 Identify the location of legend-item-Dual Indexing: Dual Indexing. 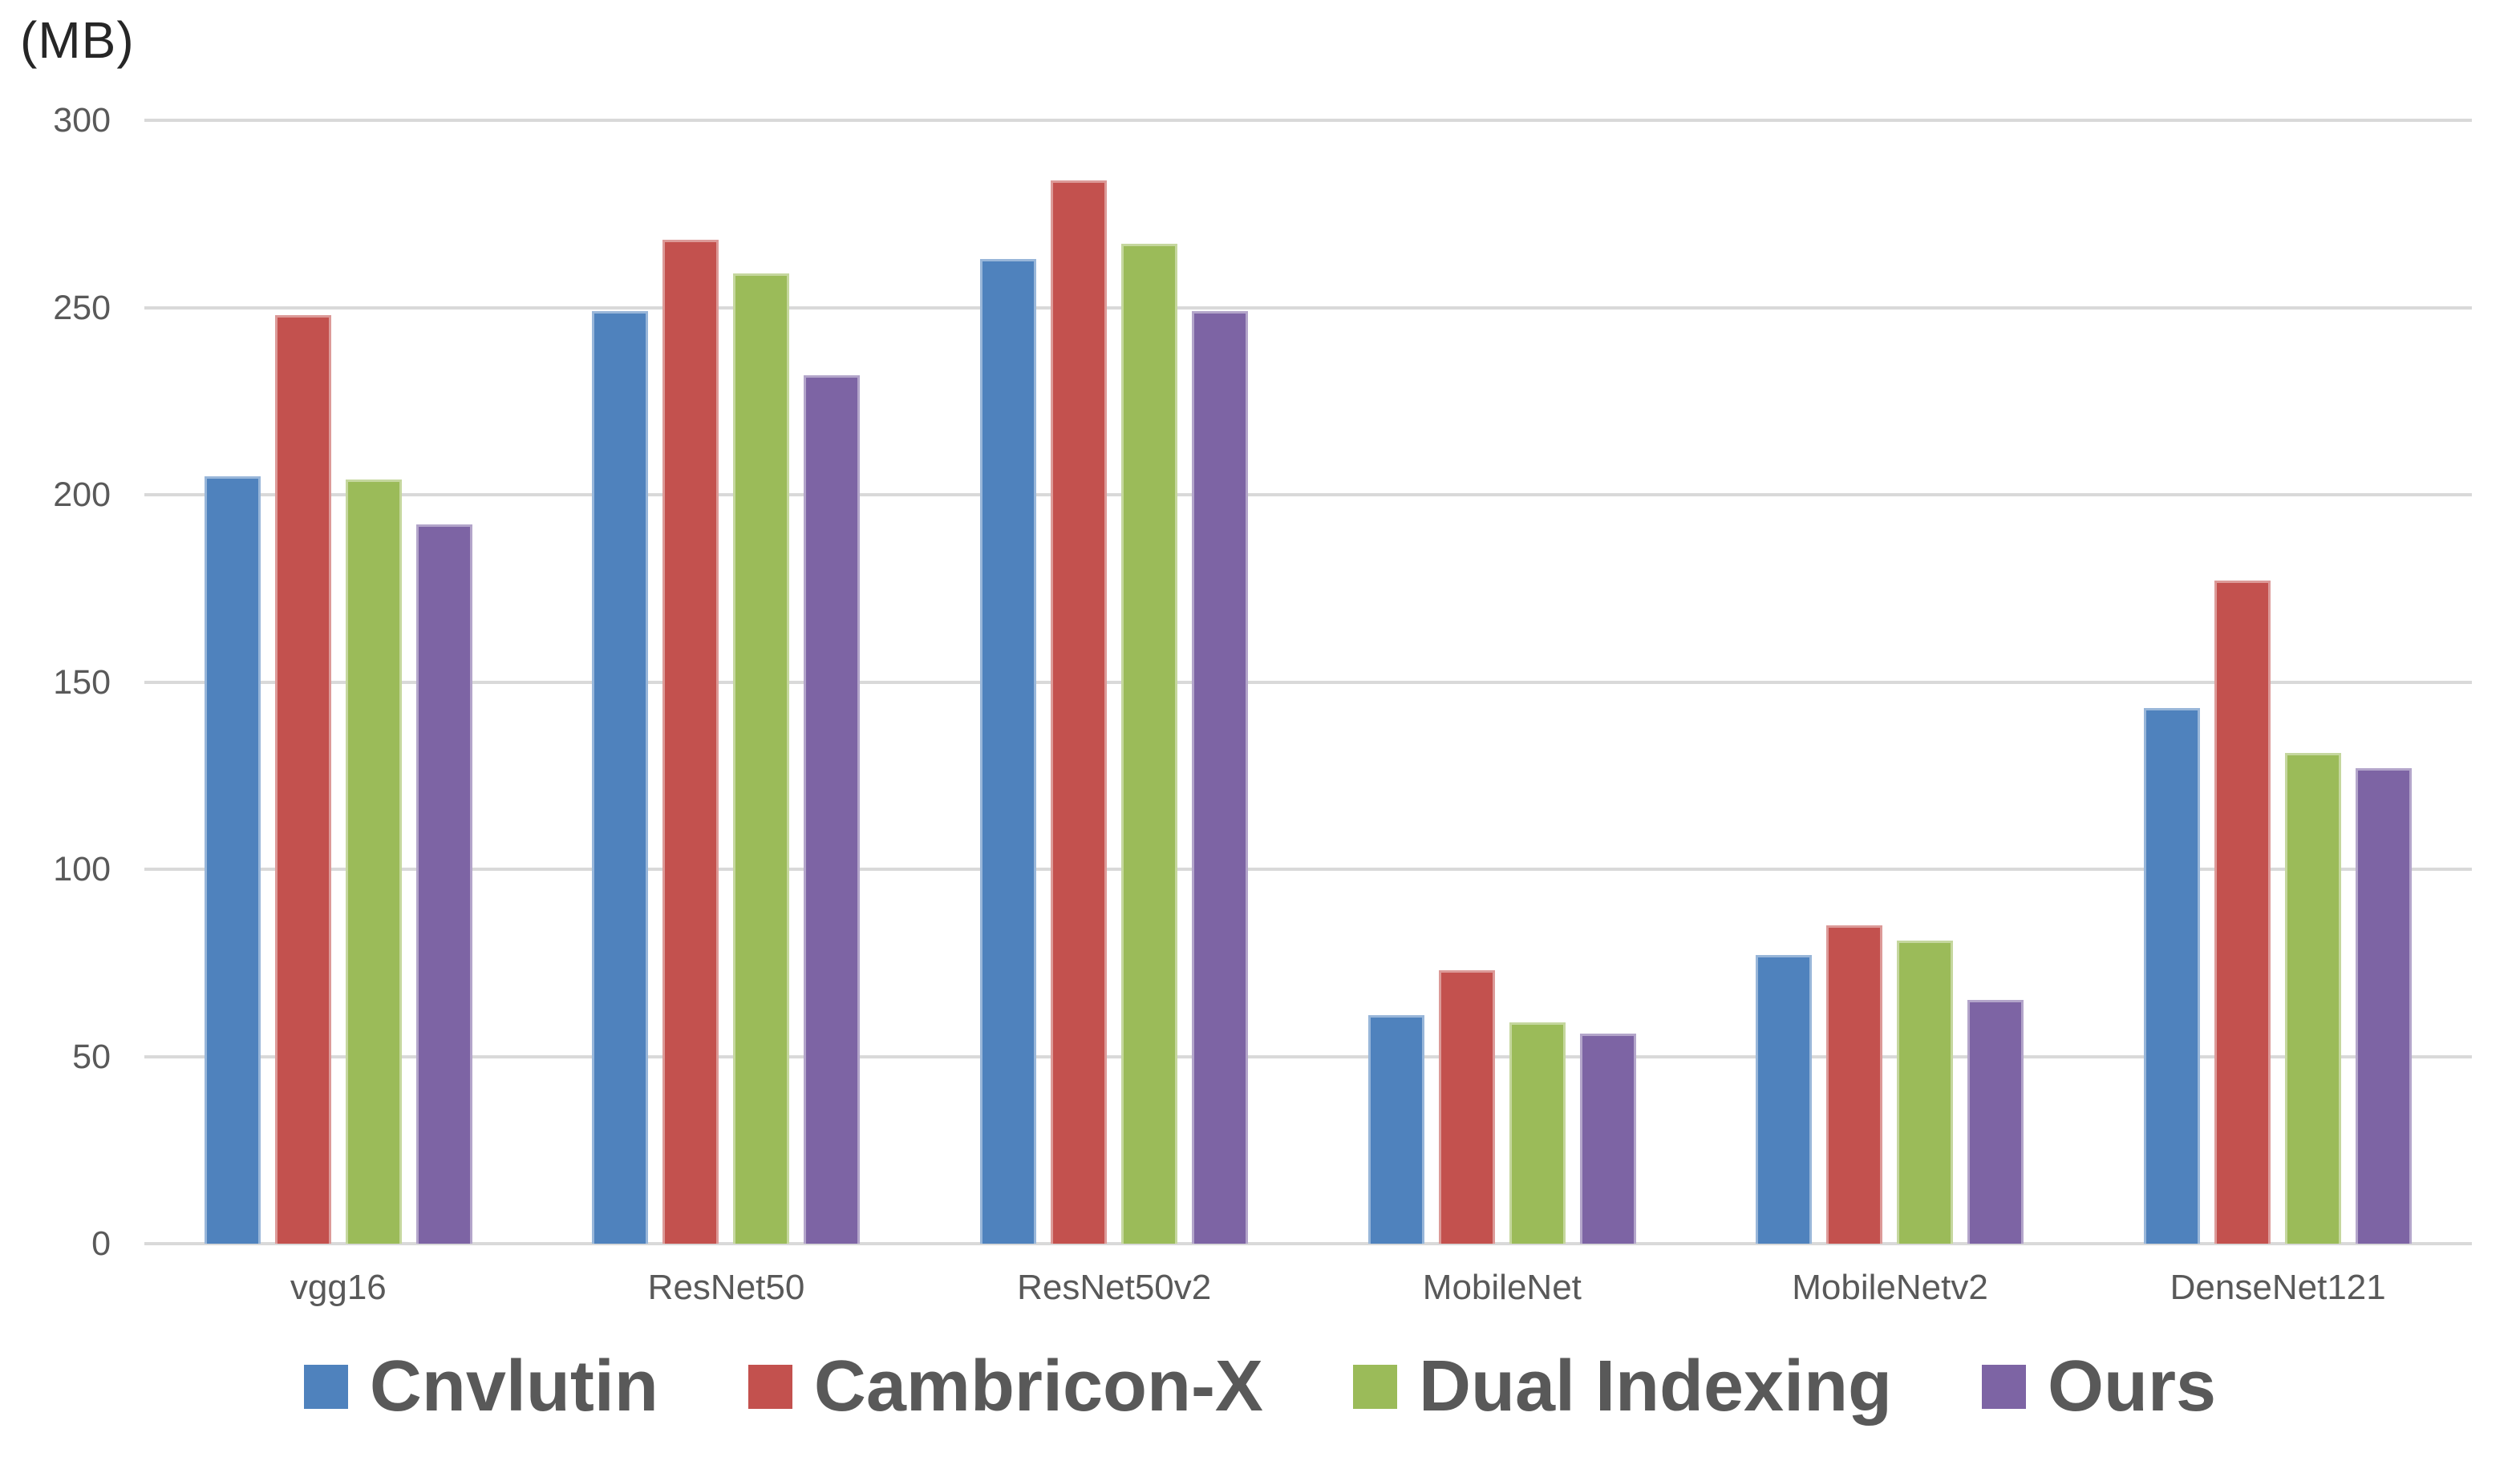
(1622, 1386).